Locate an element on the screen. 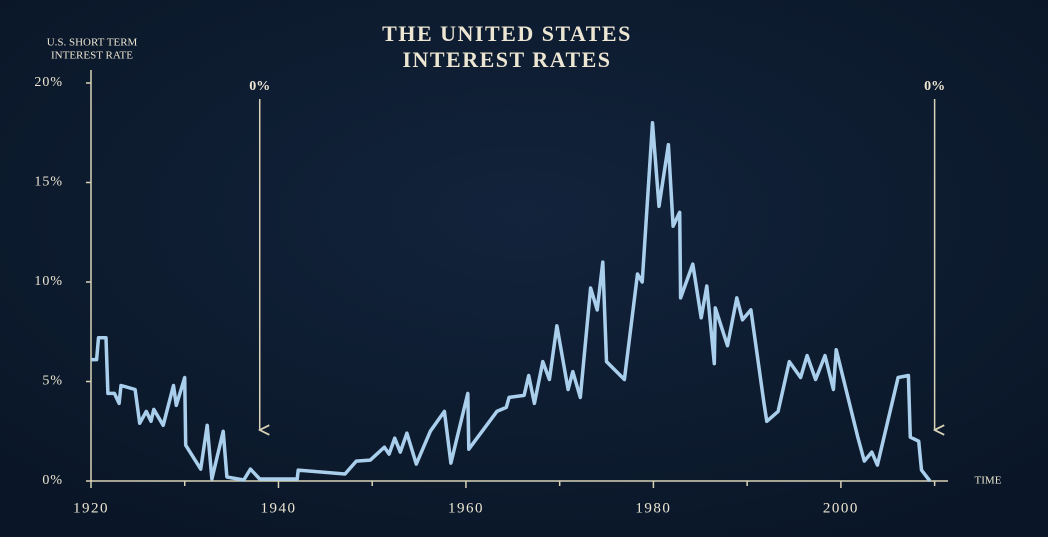 This screenshot has width=1048, height=537. chart-title: INTEREST RATES is located at coordinates (506, 59).